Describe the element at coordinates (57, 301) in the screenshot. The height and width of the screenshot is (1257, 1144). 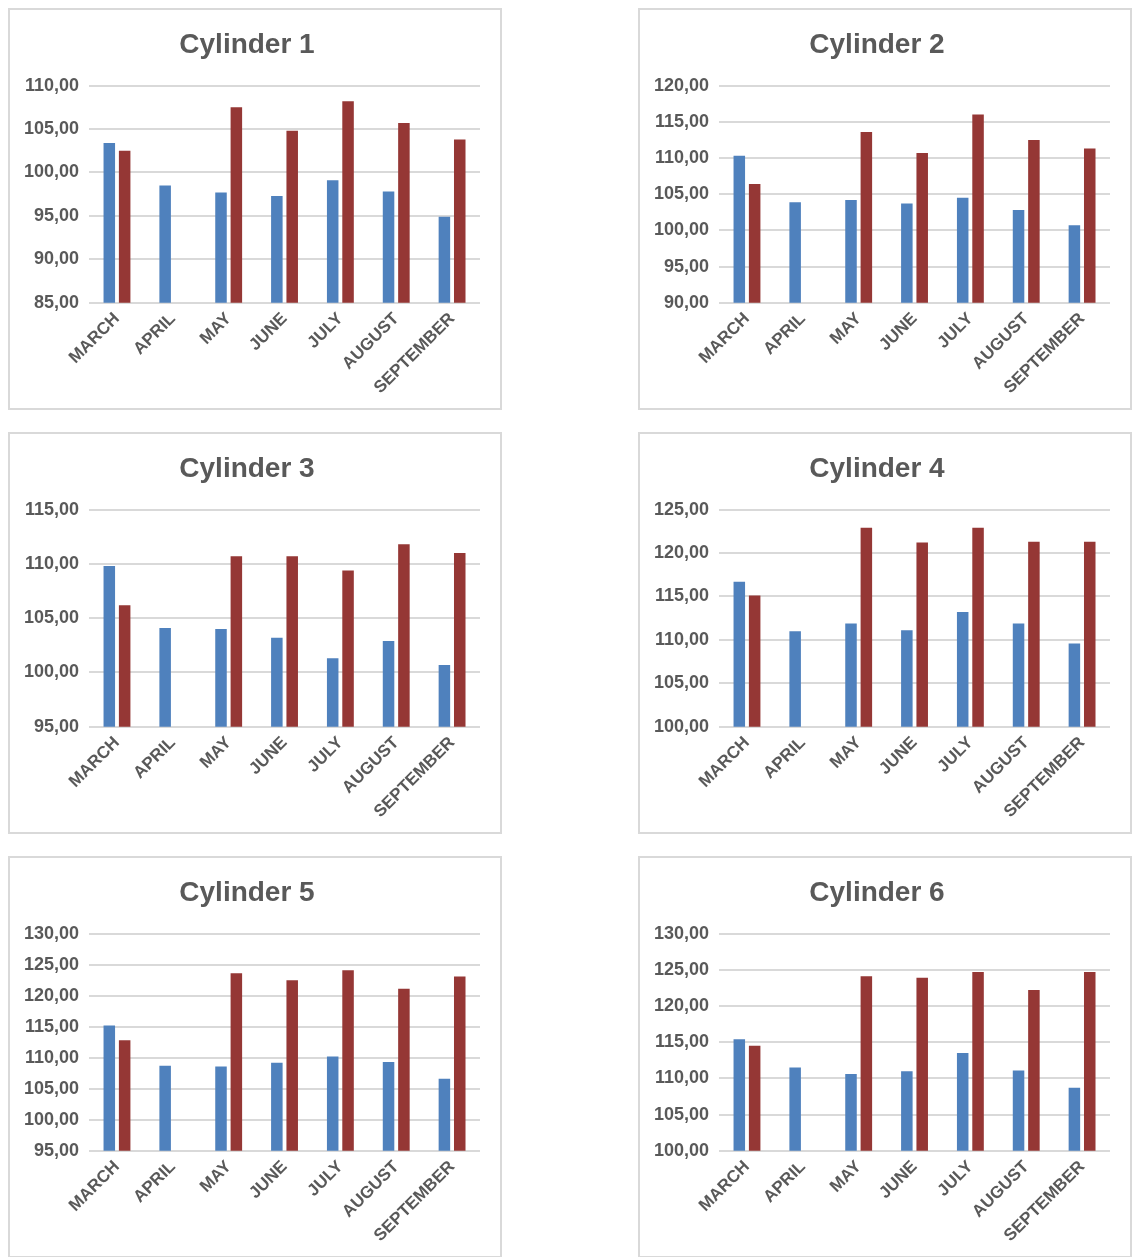
I see `y-tick-label: 85,00` at that location.